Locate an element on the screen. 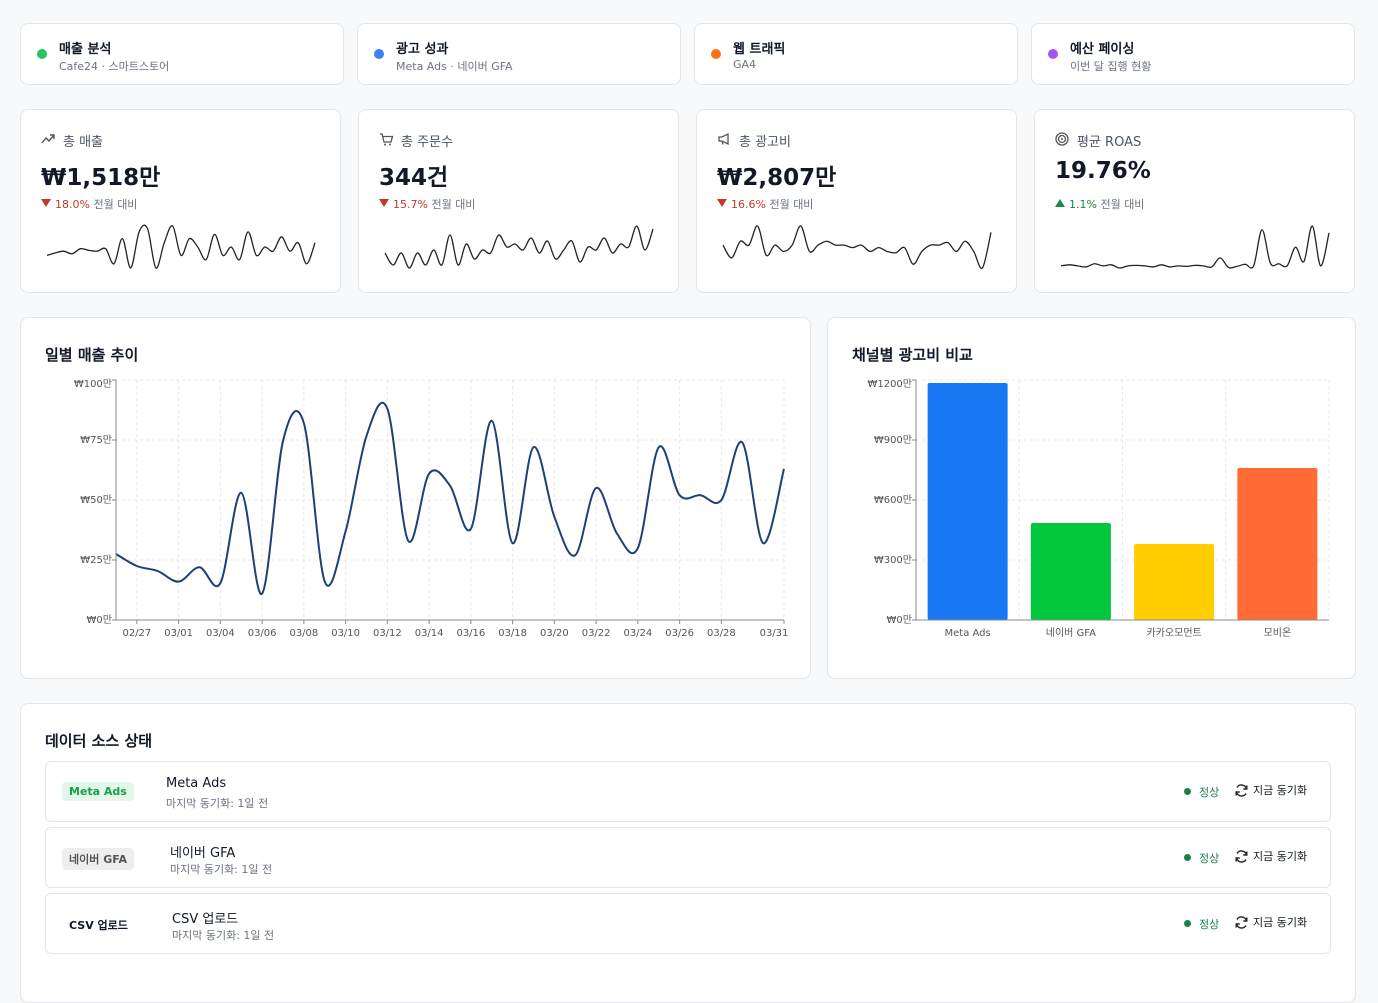 The image size is (1378, 1003). kpi-value: ₩1,518만 is located at coordinates (101, 178).